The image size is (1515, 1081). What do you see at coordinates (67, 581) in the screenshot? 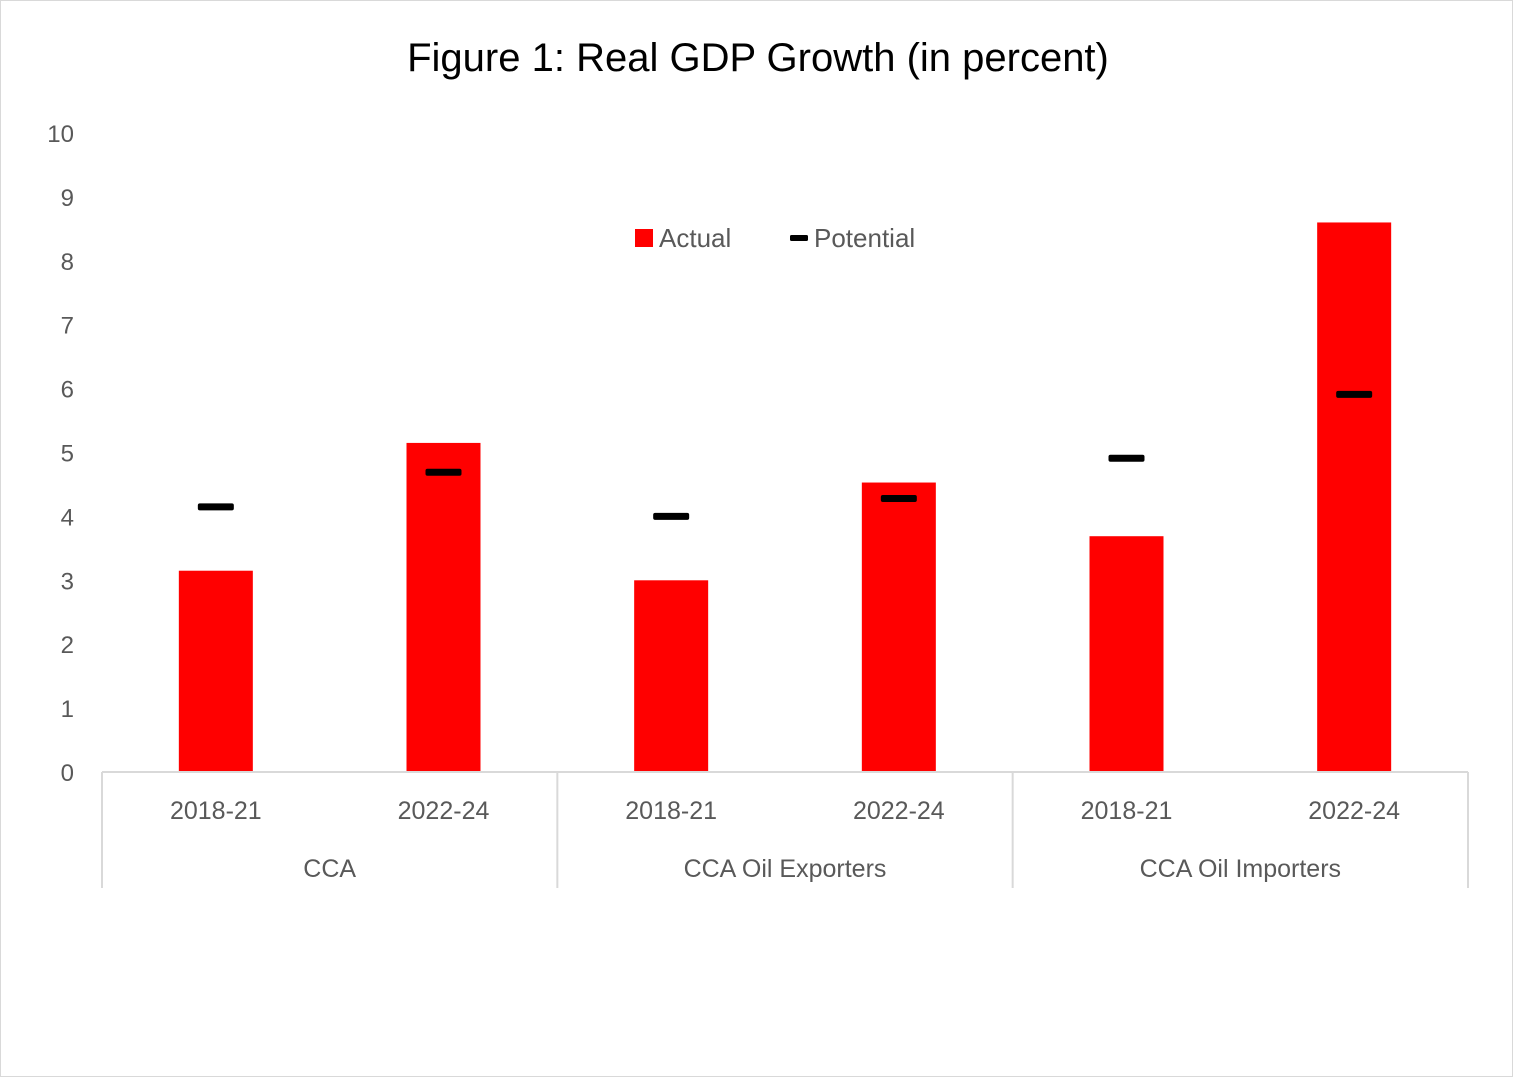
I see `y-tick-label: 3` at bounding box center [67, 581].